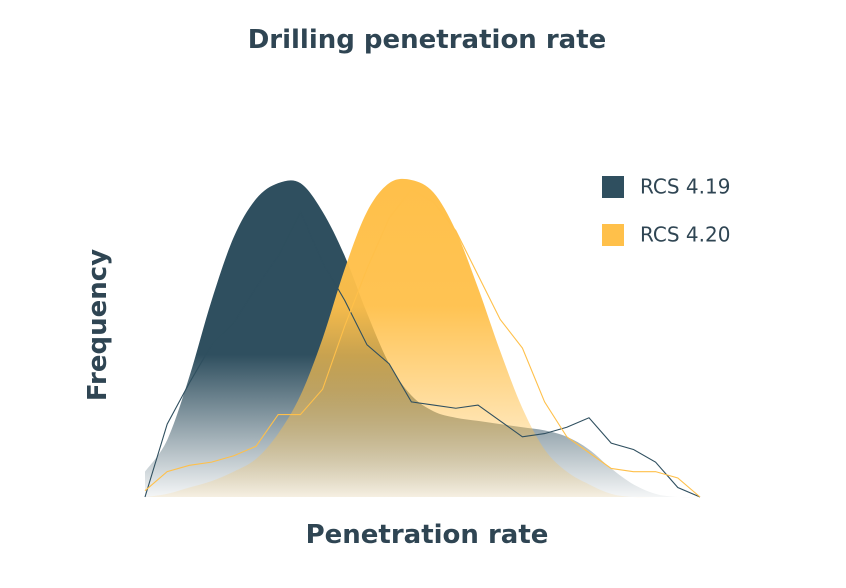  Describe the element at coordinates (685, 235) in the screenshot. I see `legend-label: RCS 4.20` at that location.